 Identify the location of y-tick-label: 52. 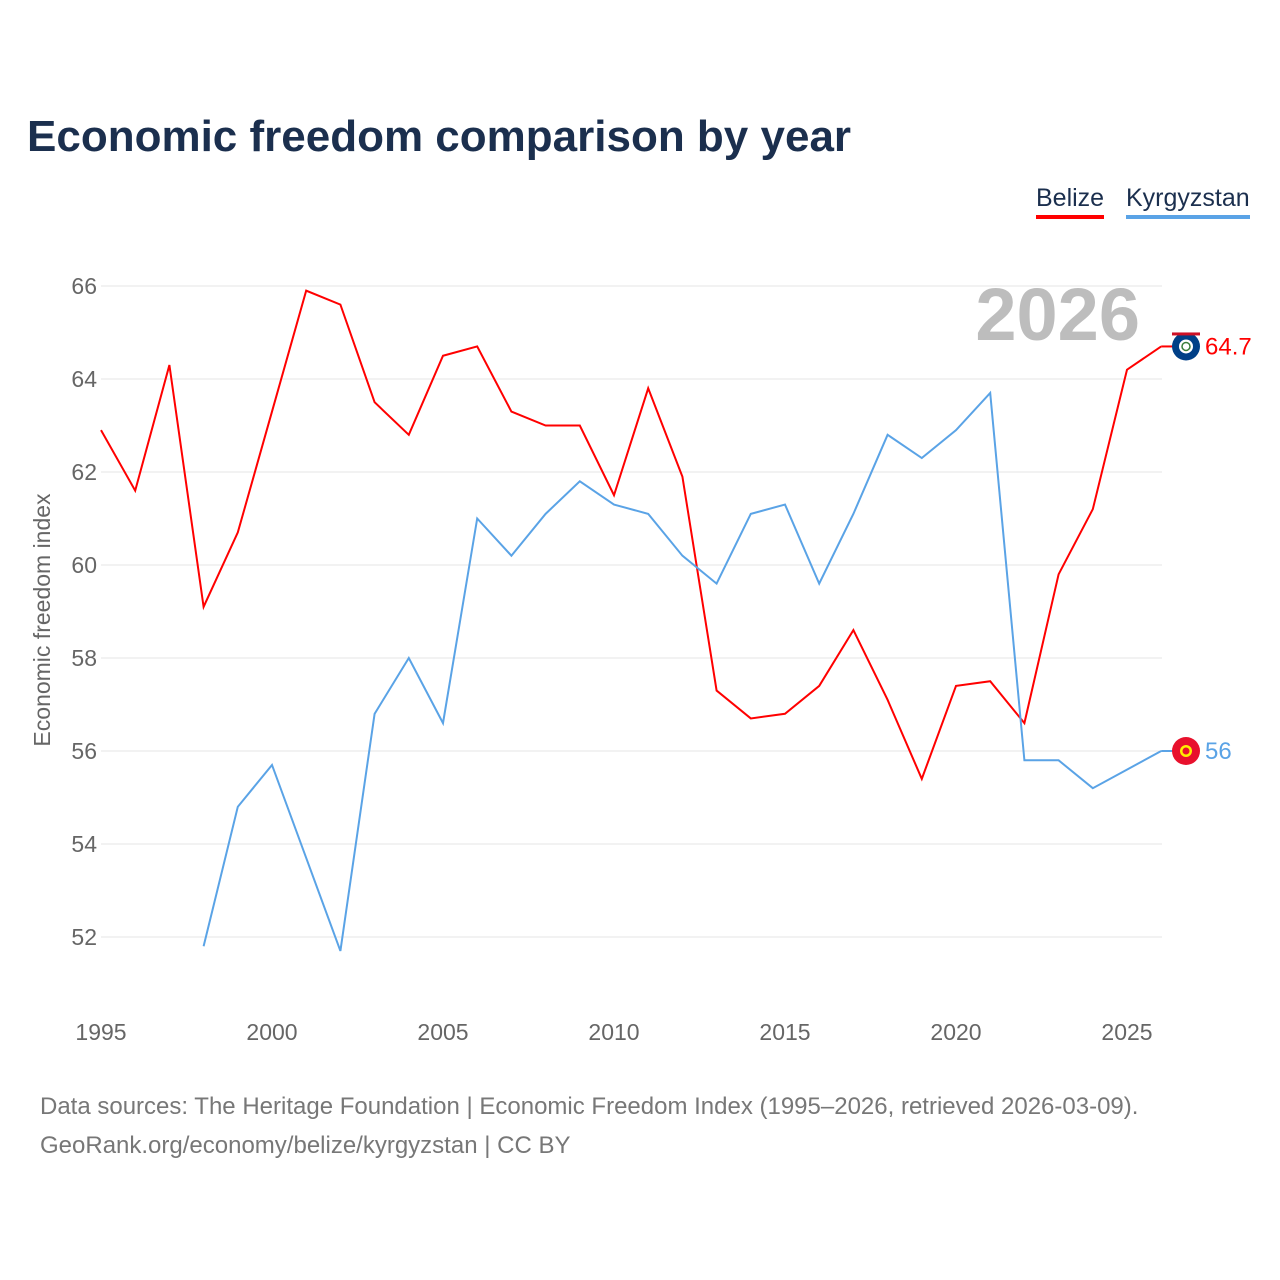
(84, 937).